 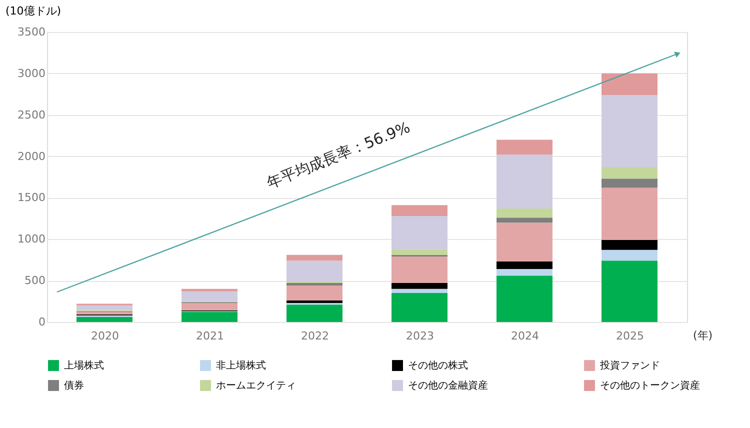 What do you see at coordinates (32, 73) in the screenshot?
I see `y-tick-label: 3000` at bounding box center [32, 73].